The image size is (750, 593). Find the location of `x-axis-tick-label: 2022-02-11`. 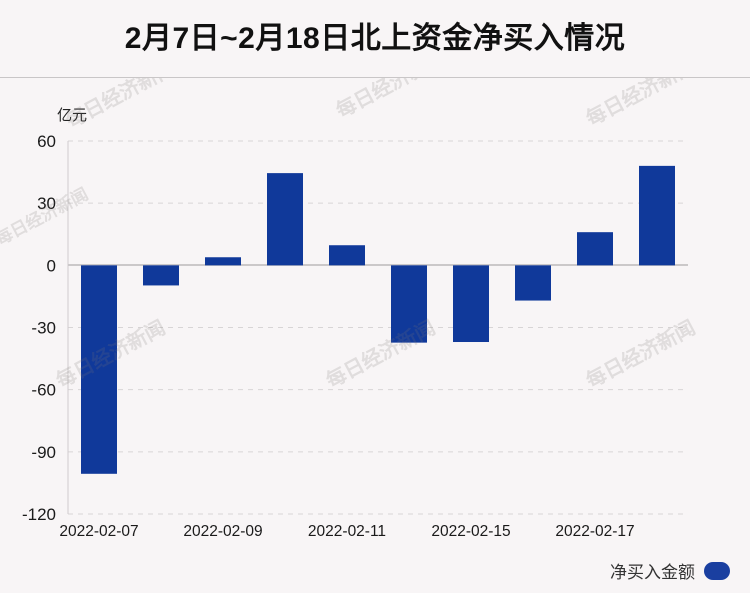

x-axis-tick-label: 2022-02-11 is located at coordinates (347, 531).